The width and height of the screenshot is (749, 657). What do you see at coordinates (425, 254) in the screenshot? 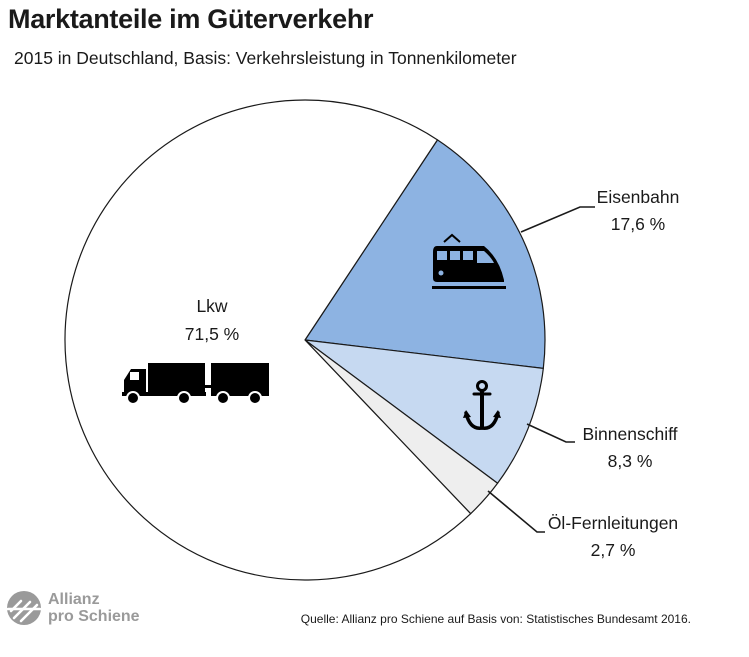
I see `pie-slice-eisenbahn` at bounding box center [425, 254].